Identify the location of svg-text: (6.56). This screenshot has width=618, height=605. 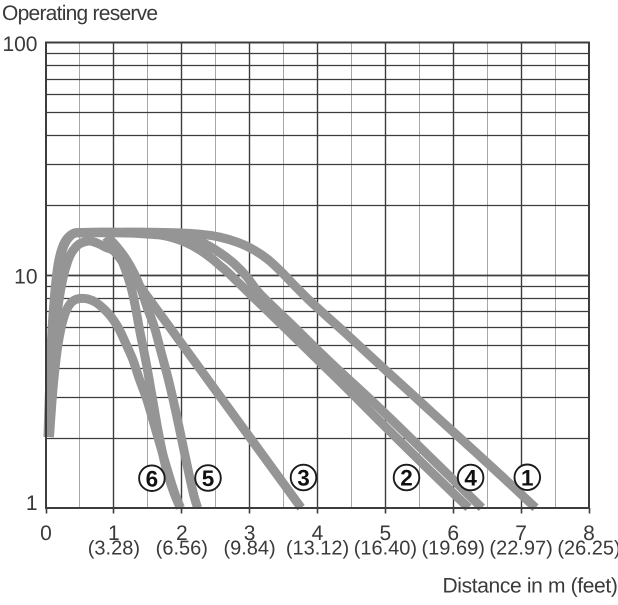
(182, 549).